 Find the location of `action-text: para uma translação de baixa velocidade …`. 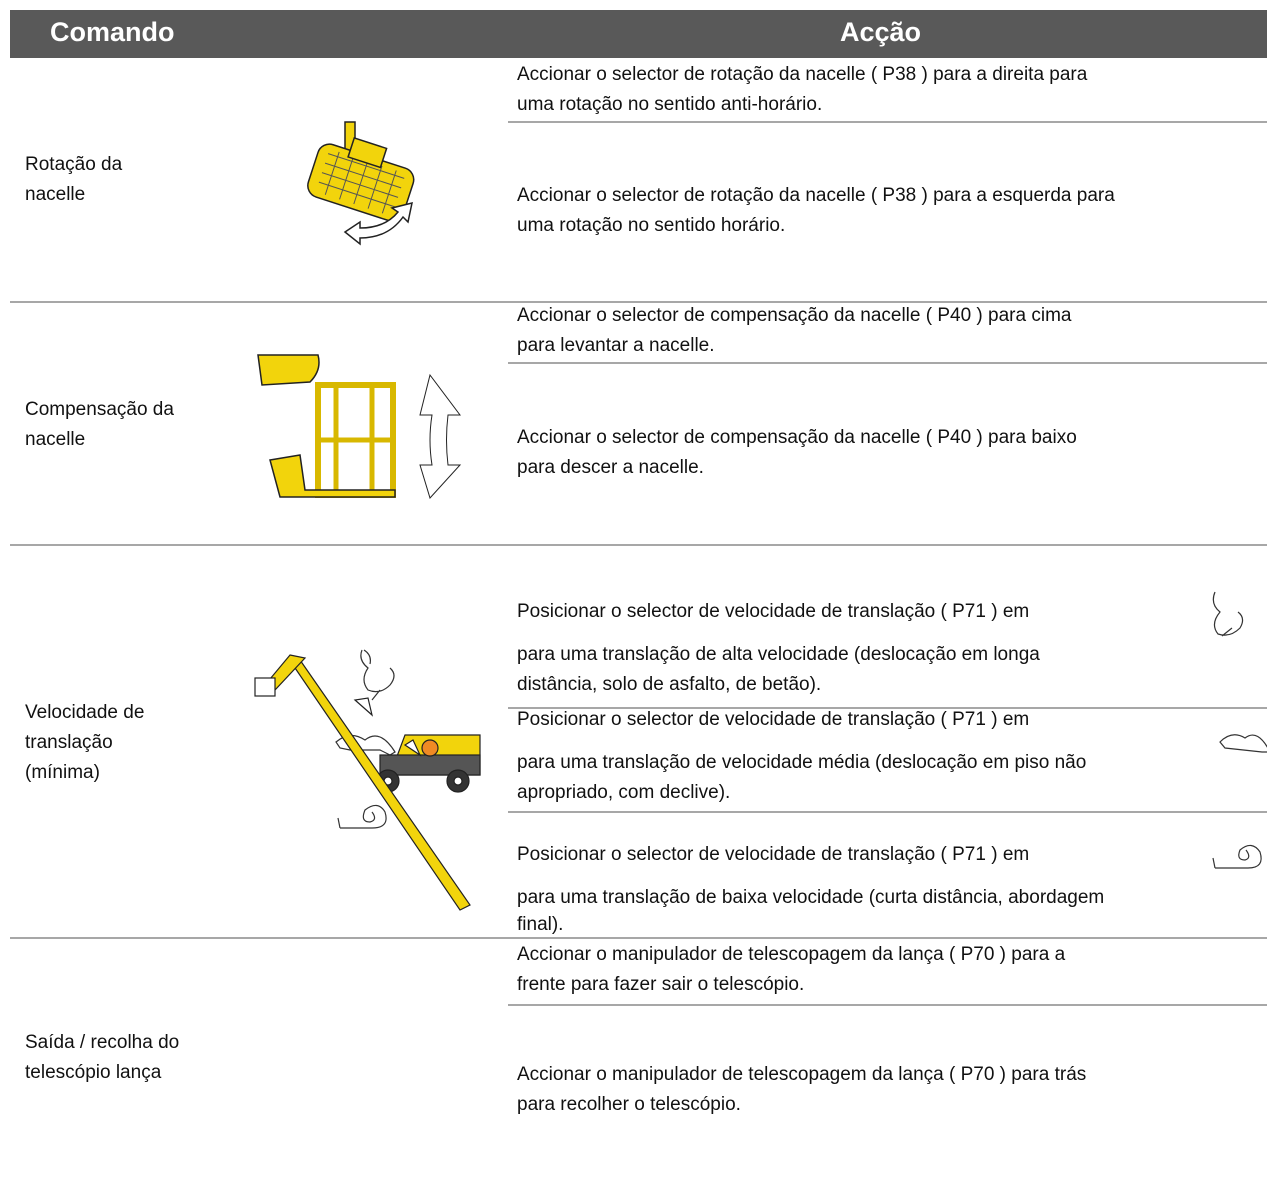

action-text: para uma translação de baixa velocidade … is located at coordinates (811, 897).